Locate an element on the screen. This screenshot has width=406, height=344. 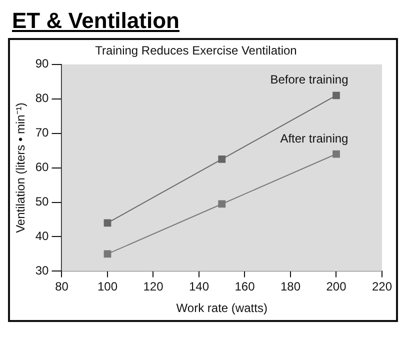
y-tick-label: 50 is located at coordinates (42, 201).